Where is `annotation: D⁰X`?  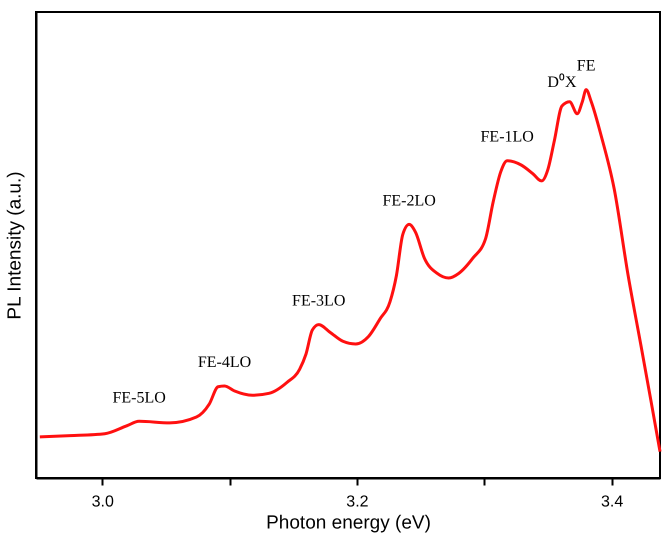
annotation: D⁰X is located at coordinates (562, 81).